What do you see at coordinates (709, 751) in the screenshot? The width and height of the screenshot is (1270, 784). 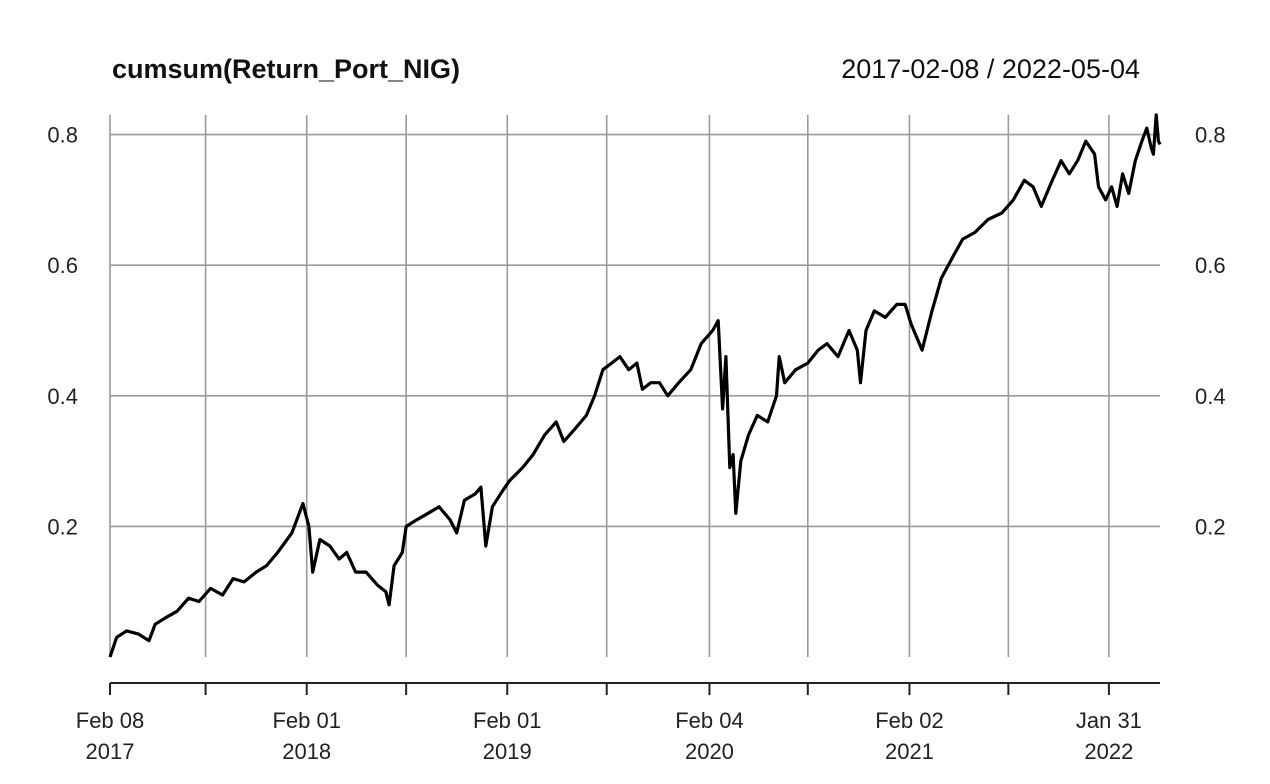 I see `x-tick-label-year: 2020` at bounding box center [709, 751].